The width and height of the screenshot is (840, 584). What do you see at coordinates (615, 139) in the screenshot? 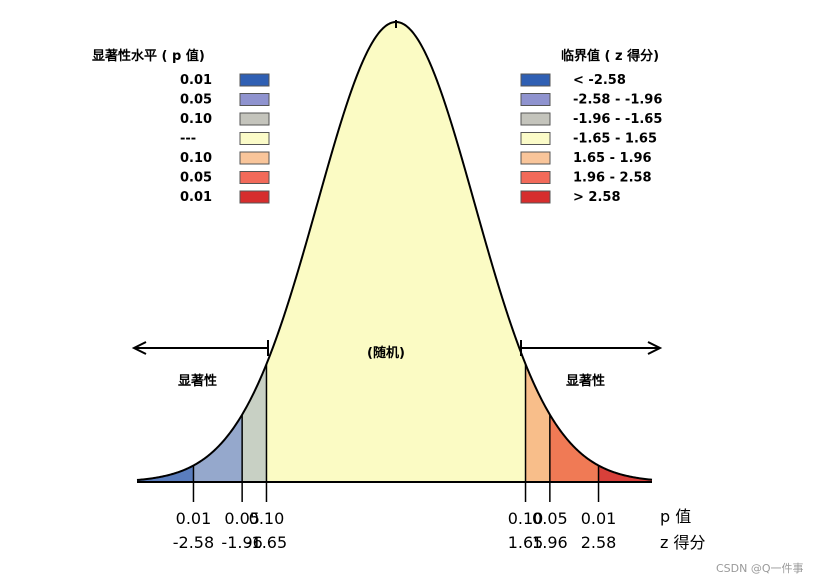
I see `legend-right-label: -1.65 - 1.65` at bounding box center [615, 139].